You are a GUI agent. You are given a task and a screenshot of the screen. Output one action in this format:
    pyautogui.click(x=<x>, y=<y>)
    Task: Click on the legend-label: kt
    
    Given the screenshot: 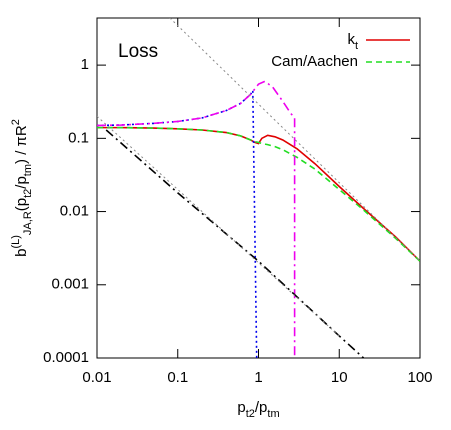 What is the action you would take?
    pyautogui.click(x=352, y=41)
    